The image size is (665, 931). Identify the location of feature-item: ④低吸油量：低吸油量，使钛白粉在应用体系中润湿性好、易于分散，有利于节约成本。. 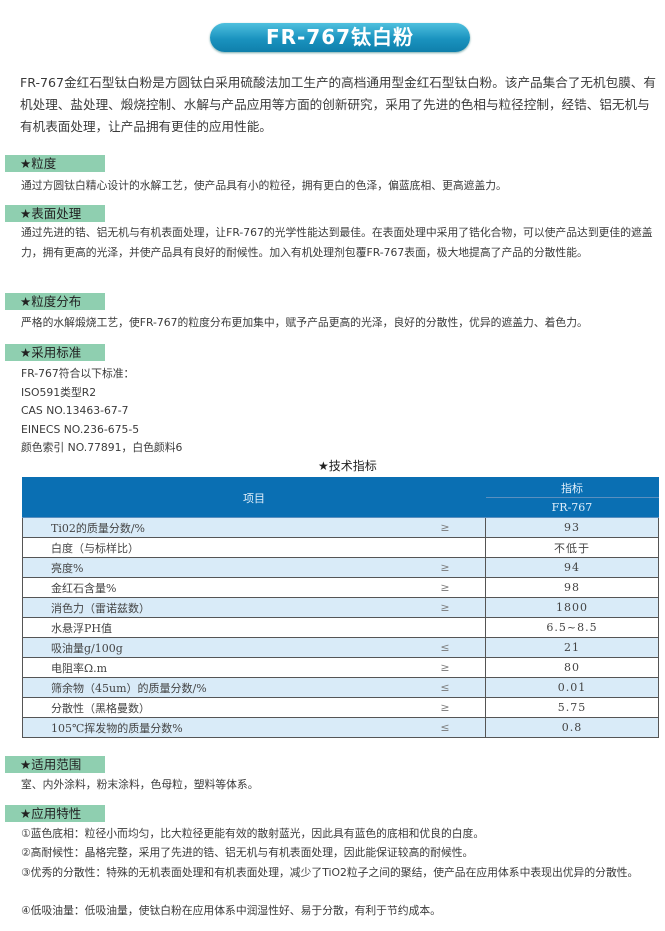
(231, 911).